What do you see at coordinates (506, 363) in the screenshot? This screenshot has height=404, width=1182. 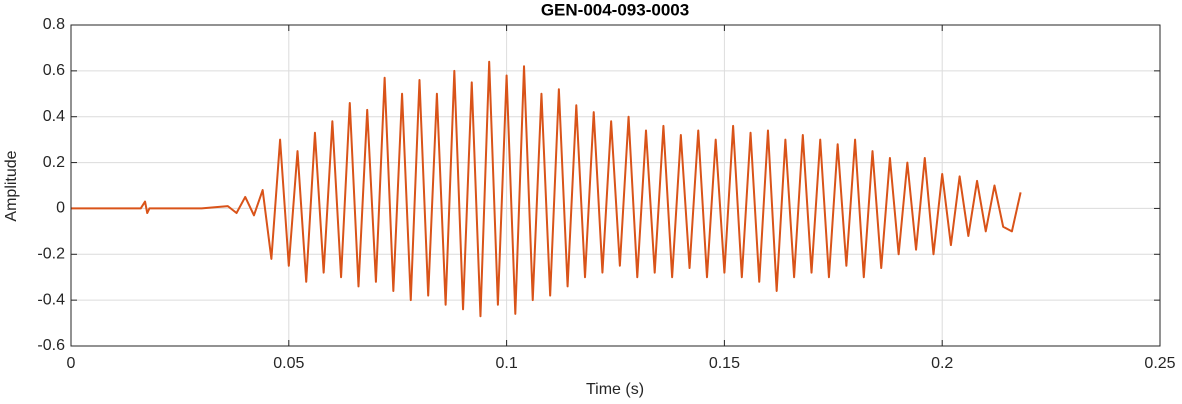 I see `x-tick-label: 0.1` at bounding box center [506, 363].